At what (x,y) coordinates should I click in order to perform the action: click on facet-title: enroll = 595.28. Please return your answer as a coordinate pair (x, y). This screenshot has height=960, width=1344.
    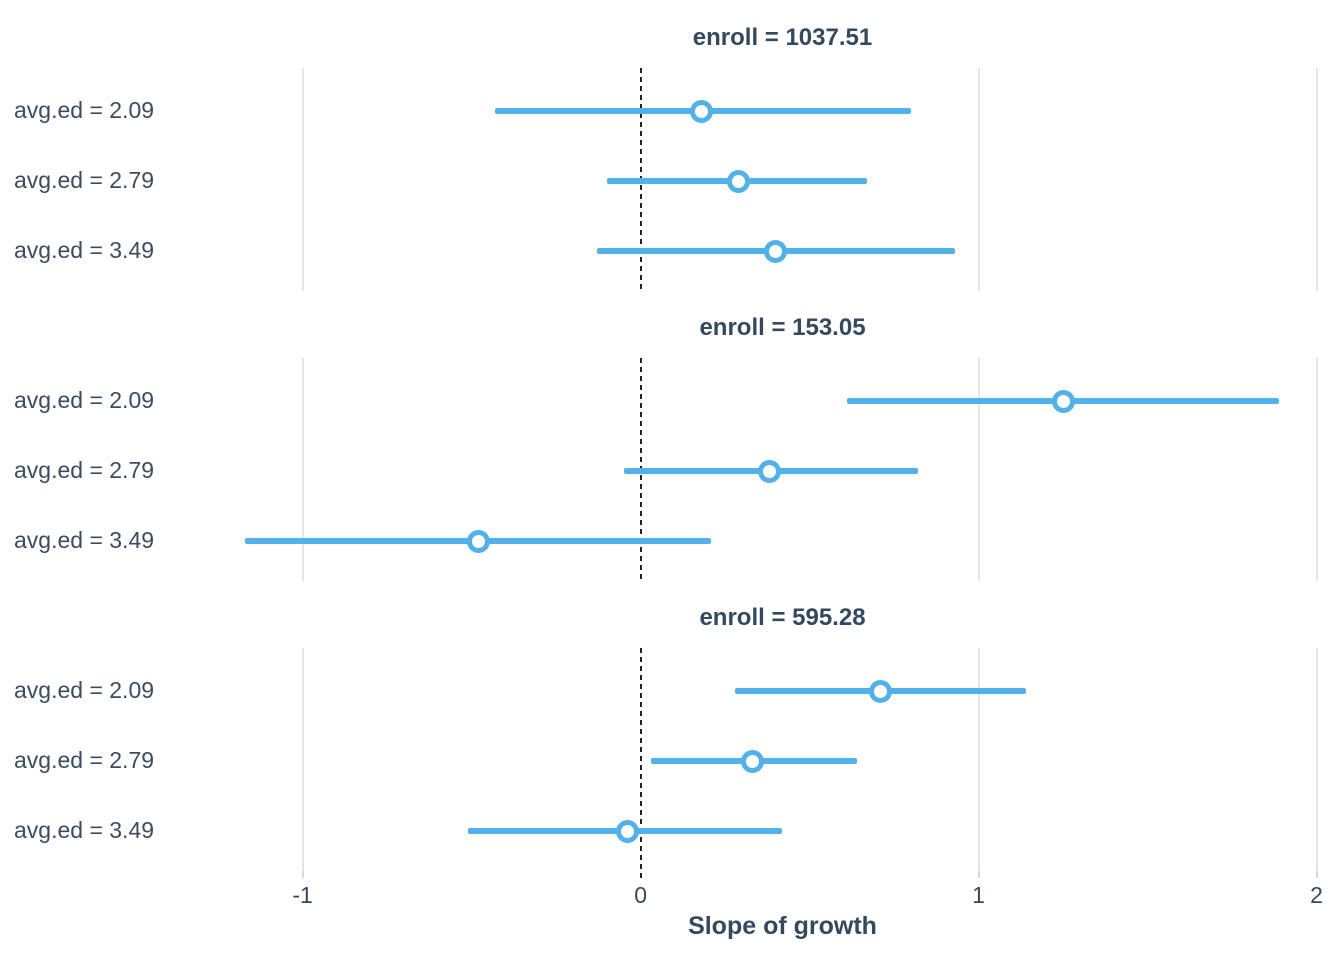
    Looking at the image, I should click on (782, 617).